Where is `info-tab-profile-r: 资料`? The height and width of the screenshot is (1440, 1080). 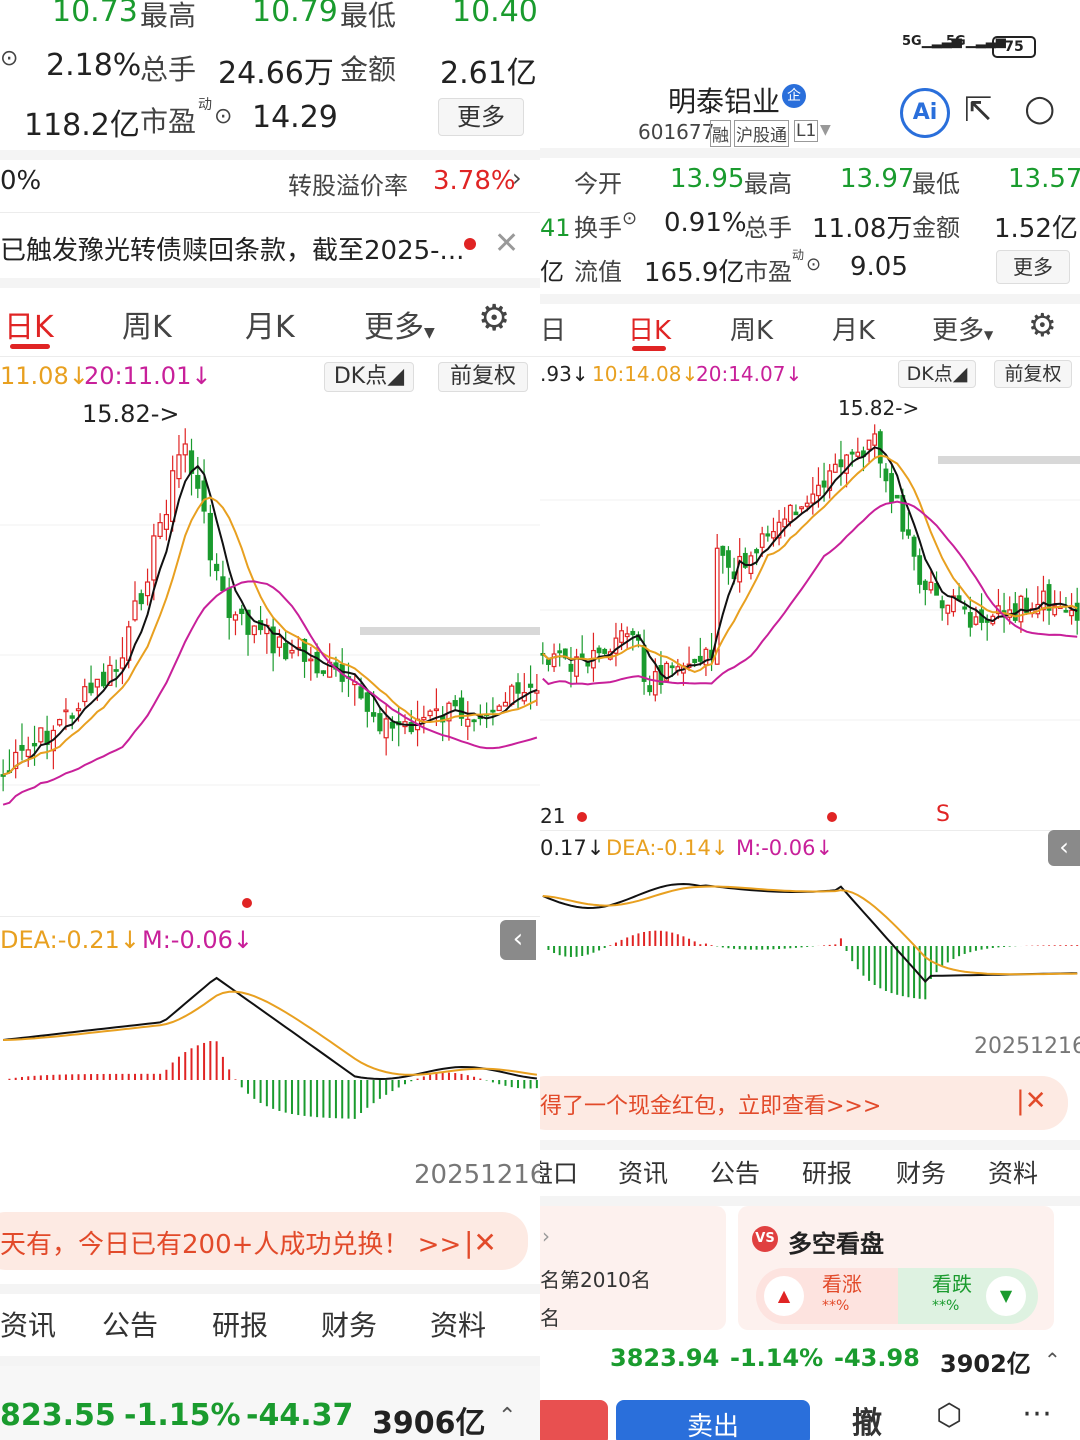
info-tab-profile-r: 资料 is located at coordinates (1013, 1173).